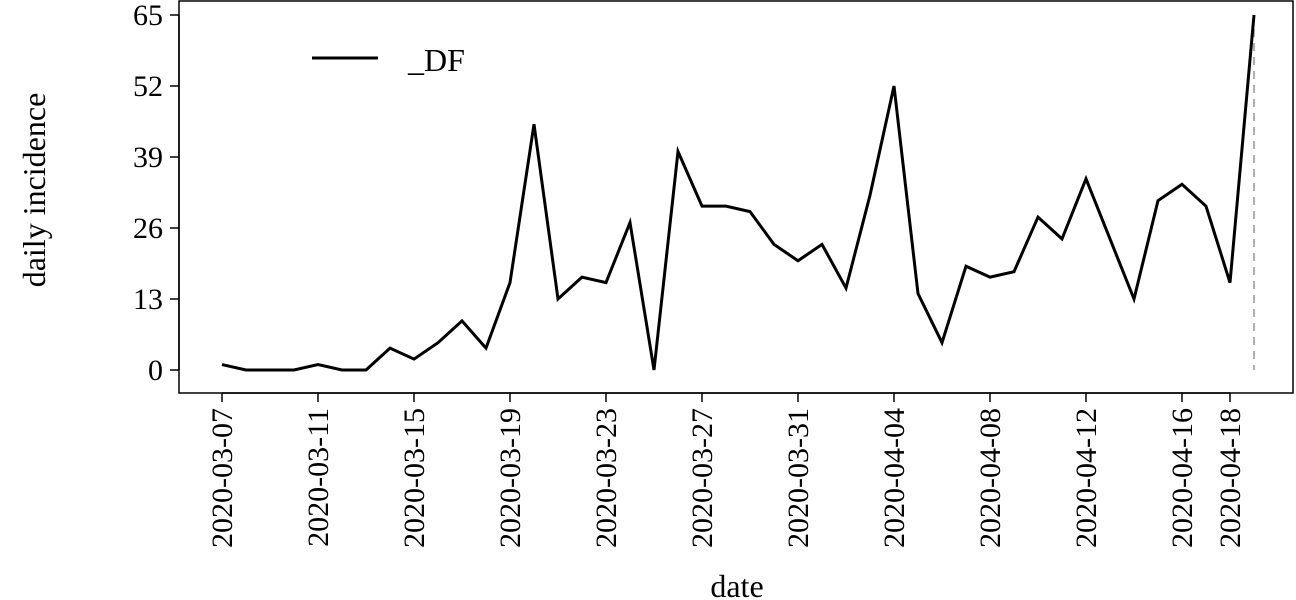 The width and height of the screenshot is (1296, 600). Describe the element at coordinates (156, 193) in the screenshot. I see `y-axis: 0 13 26 39 52 65` at that location.